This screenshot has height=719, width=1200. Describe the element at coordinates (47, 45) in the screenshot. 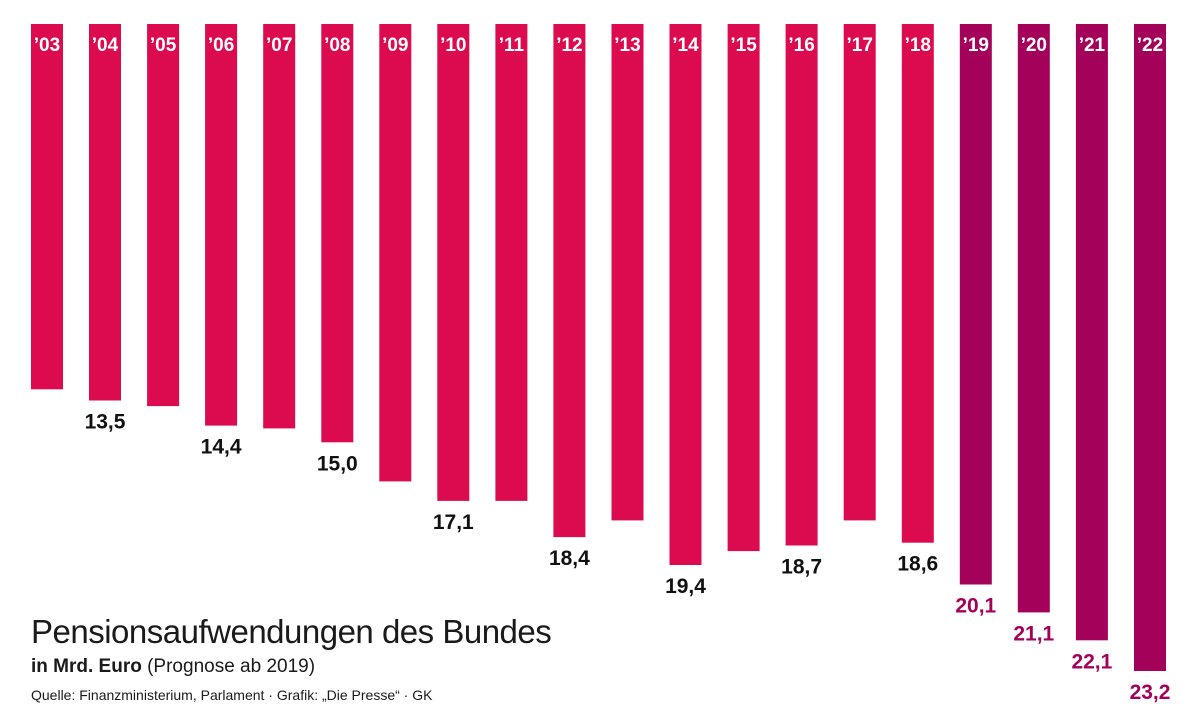

I see `year-label: ’03` at that location.